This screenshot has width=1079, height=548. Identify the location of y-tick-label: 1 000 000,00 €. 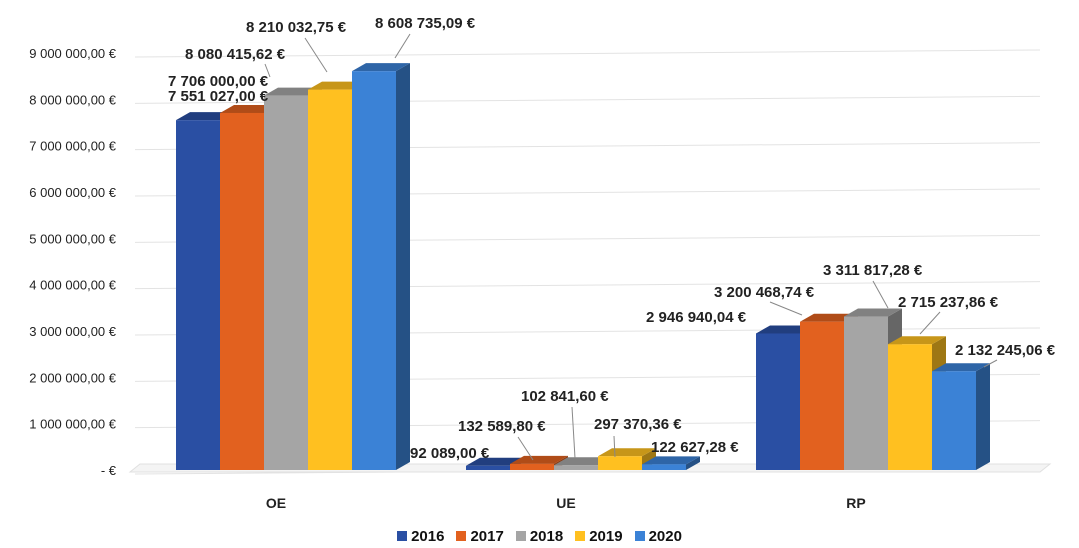
(73, 424).